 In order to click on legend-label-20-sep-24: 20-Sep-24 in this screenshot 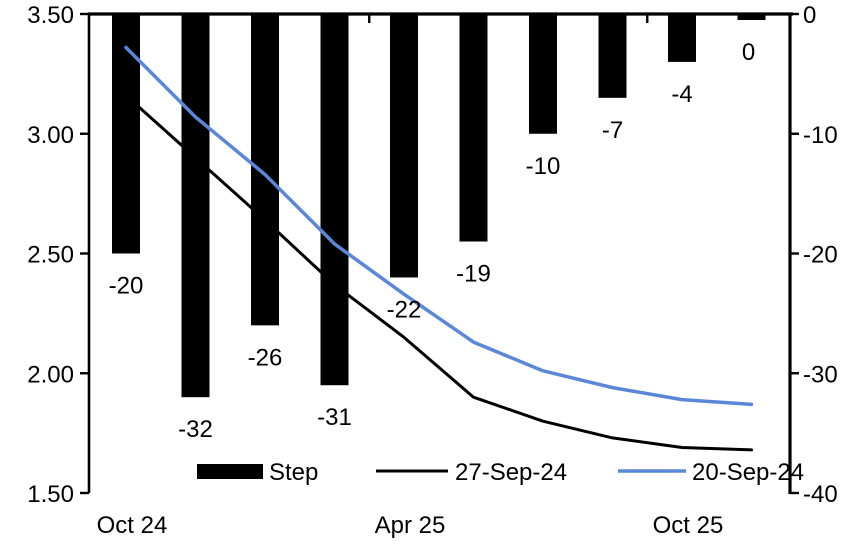, I will do `click(748, 472)`.